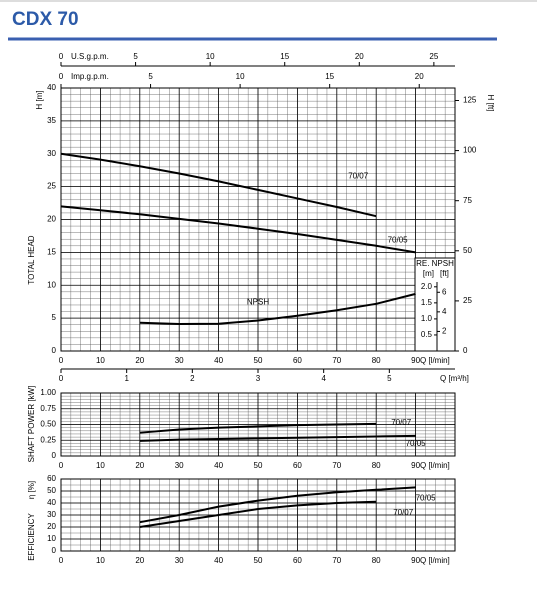  I want to click on y-unit-label: η [%], so click(31, 490).